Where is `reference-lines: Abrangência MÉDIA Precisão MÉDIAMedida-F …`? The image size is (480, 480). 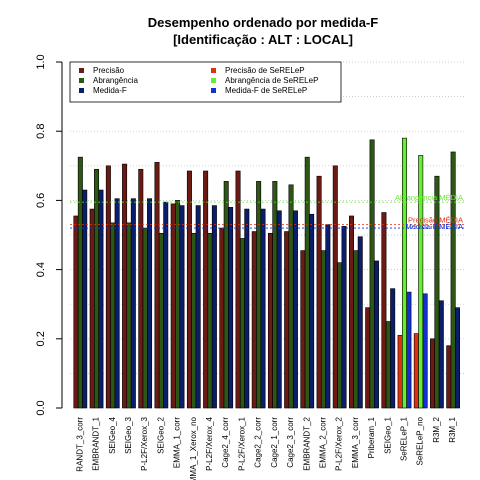 reference-lines: Abrangência MÉDIA Precisão MÉDIAMedida-F … is located at coordinates (267, 212).